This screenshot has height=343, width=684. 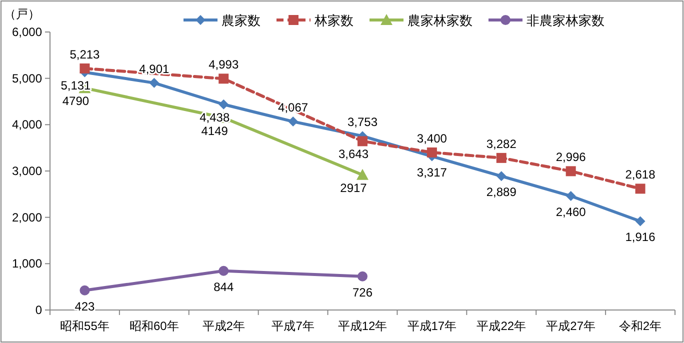 What do you see at coordinates (501, 143) in the screenshot?
I see `data-label: 3,282` at bounding box center [501, 143].